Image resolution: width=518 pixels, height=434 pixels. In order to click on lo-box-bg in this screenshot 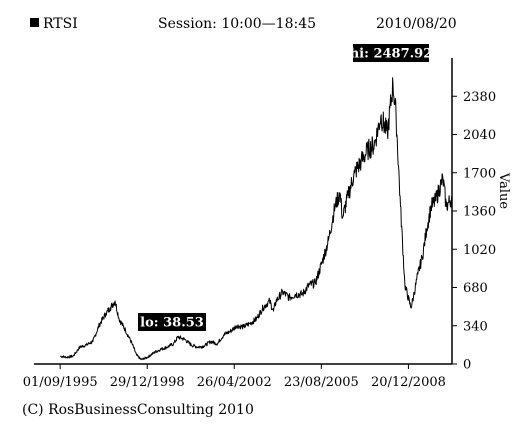, I will do `click(172, 322)`.